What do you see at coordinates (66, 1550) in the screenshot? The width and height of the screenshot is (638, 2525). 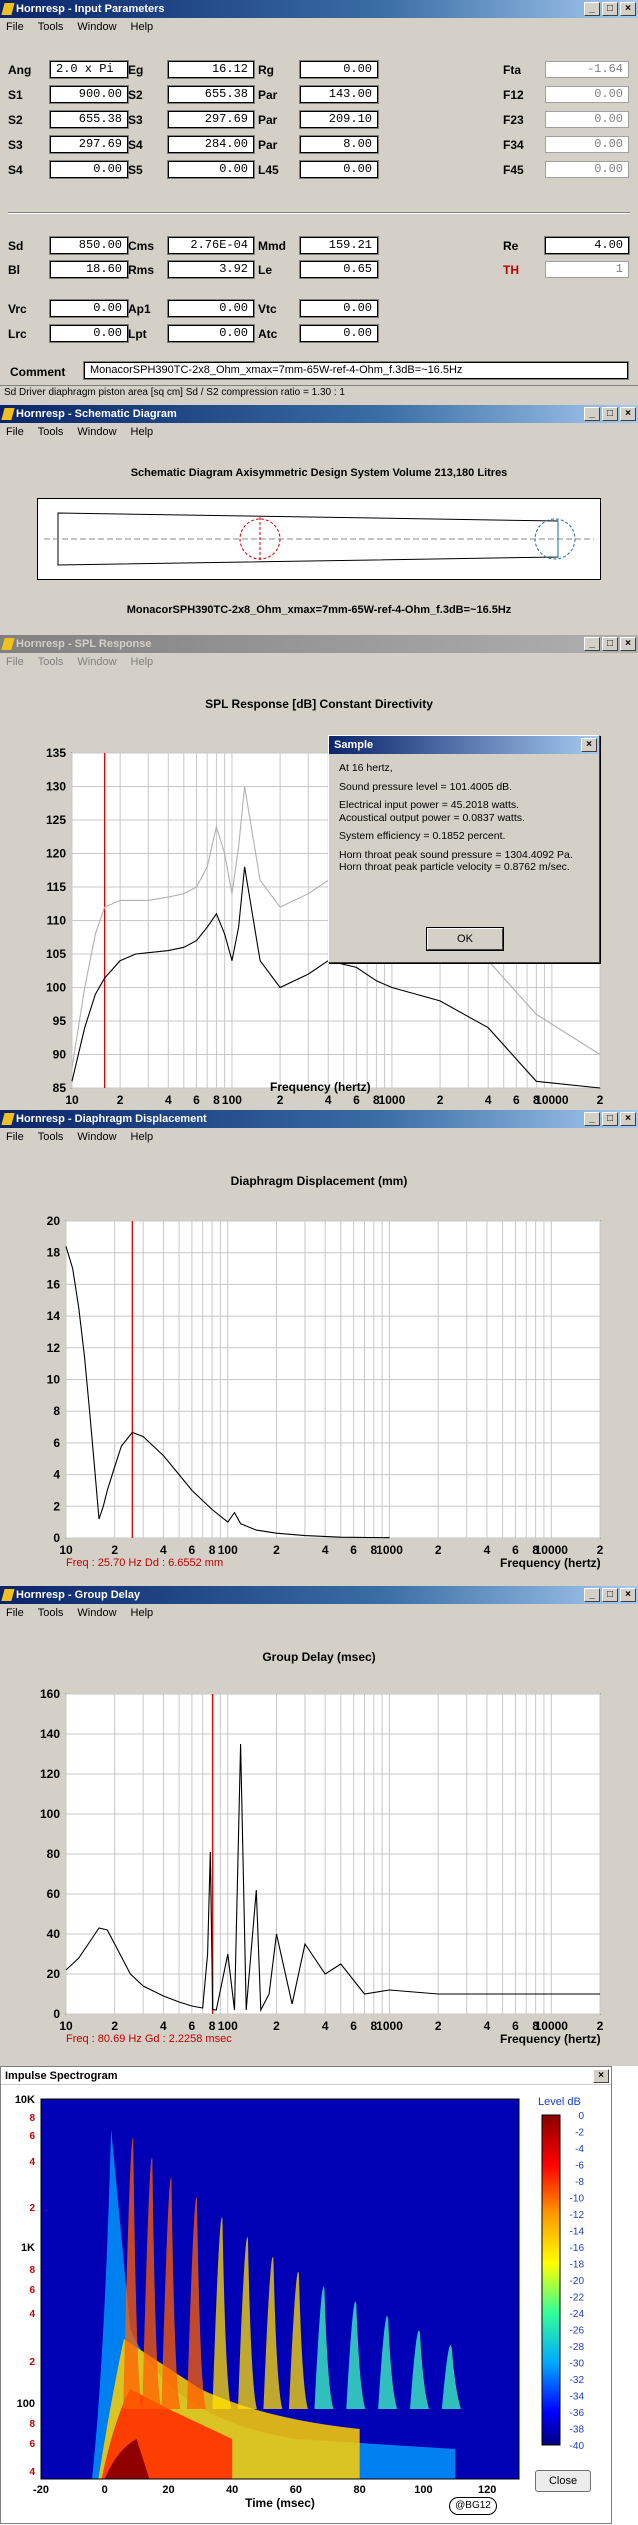 I see `x-tick-label: 10` at bounding box center [66, 1550].